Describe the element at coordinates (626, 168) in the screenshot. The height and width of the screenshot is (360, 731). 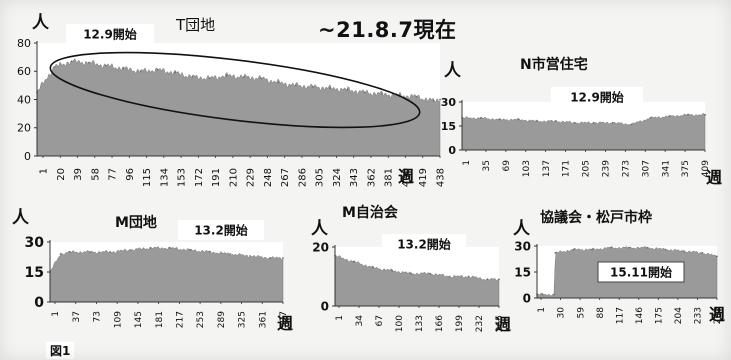
I see `x-tick-label: 273` at that location.